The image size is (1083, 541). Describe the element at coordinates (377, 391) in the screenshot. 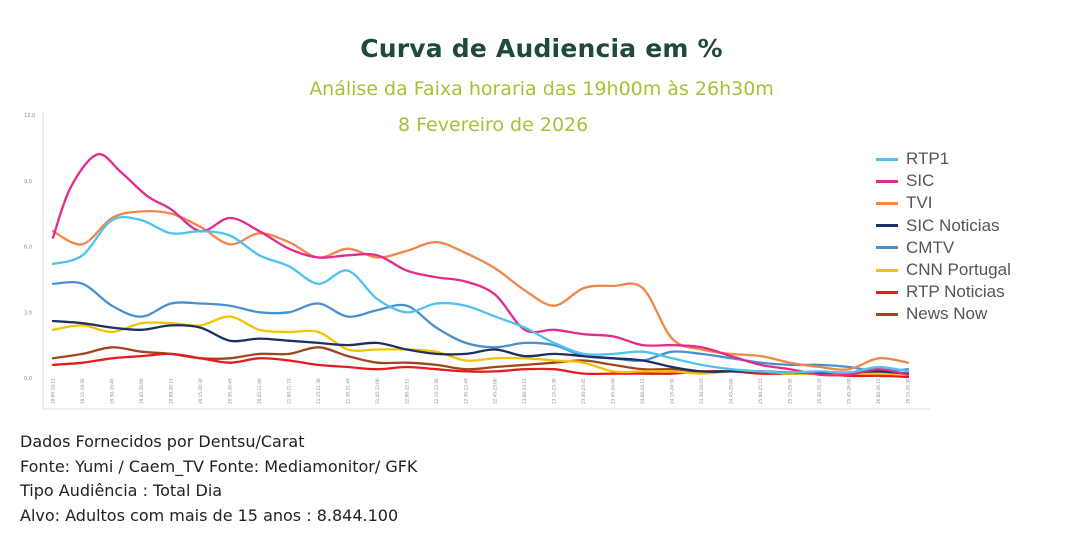

I see `x-tick-label: 21:45-22:00` at that location.